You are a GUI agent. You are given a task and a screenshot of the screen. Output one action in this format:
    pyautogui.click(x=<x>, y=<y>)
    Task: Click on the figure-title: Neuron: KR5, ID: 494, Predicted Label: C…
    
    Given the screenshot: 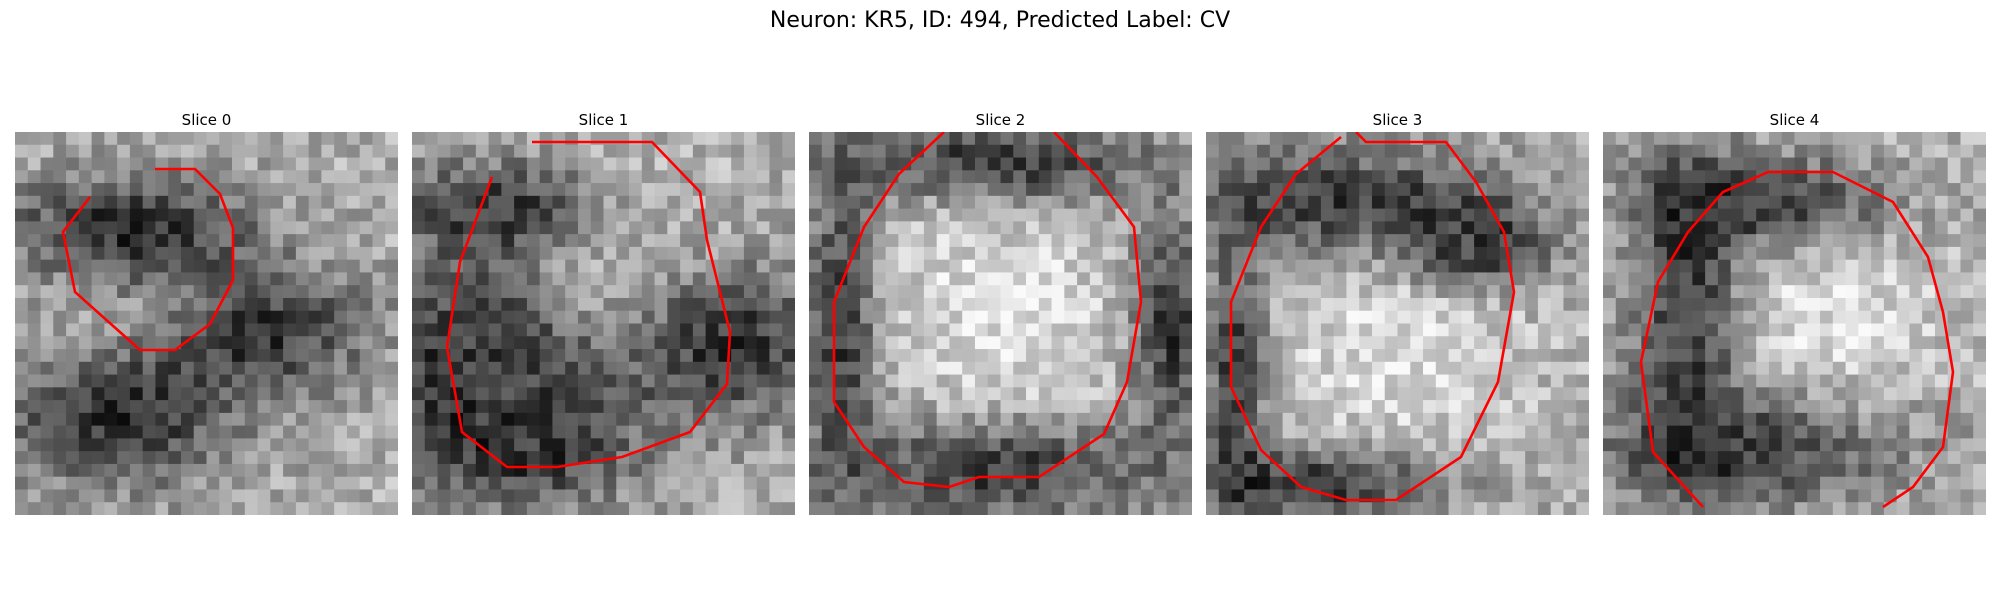 What is the action you would take?
    pyautogui.click(x=1000, y=20)
    